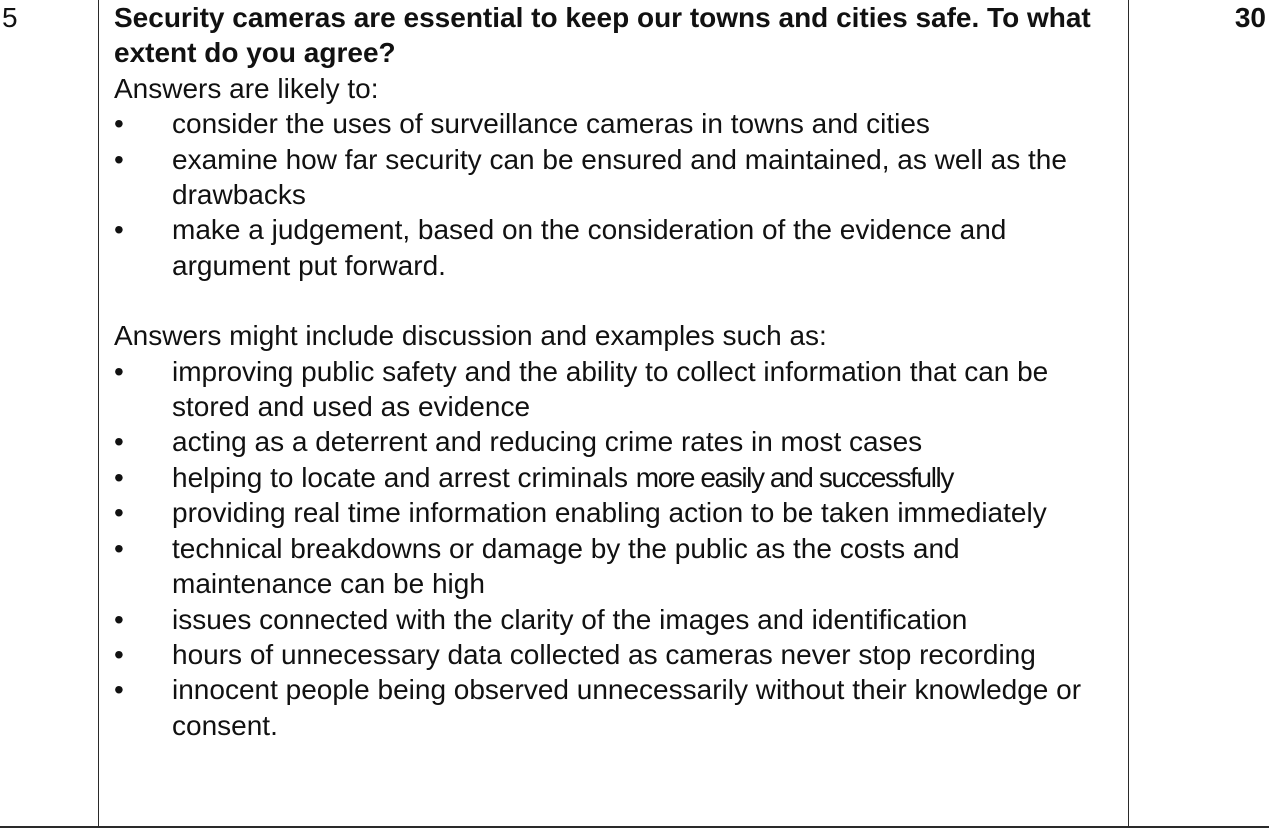 The image size is (1269, 828). I want to click on list-item-text-condensed: more easily and successfully, so click(795, 477).